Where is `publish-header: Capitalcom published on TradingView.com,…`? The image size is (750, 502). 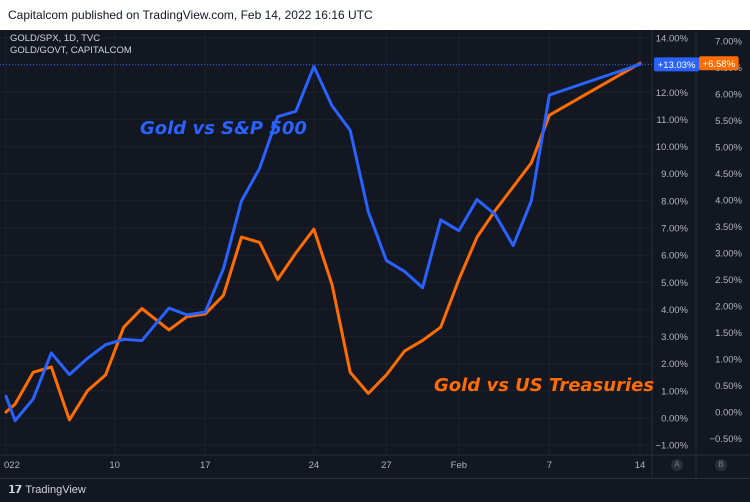 publish-header: Capitalcom published on TradingView.com,… is located at coordinates (375, 15).